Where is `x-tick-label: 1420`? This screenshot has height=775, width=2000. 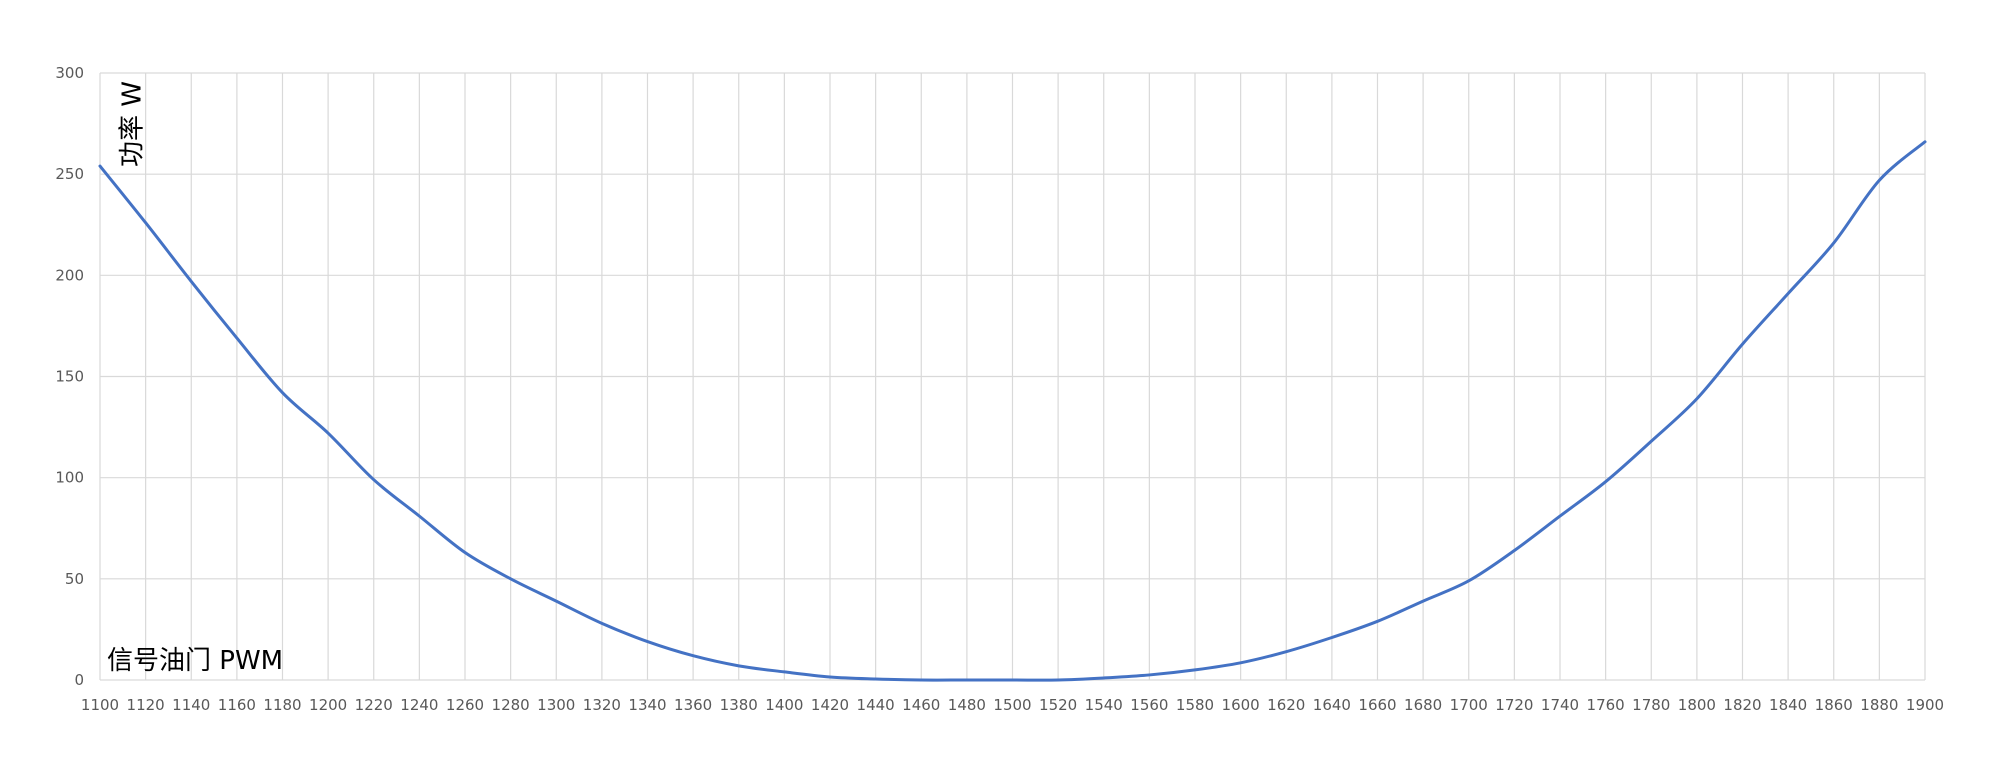
x-tick-label: 1420 is located at coordinates (830, 705).